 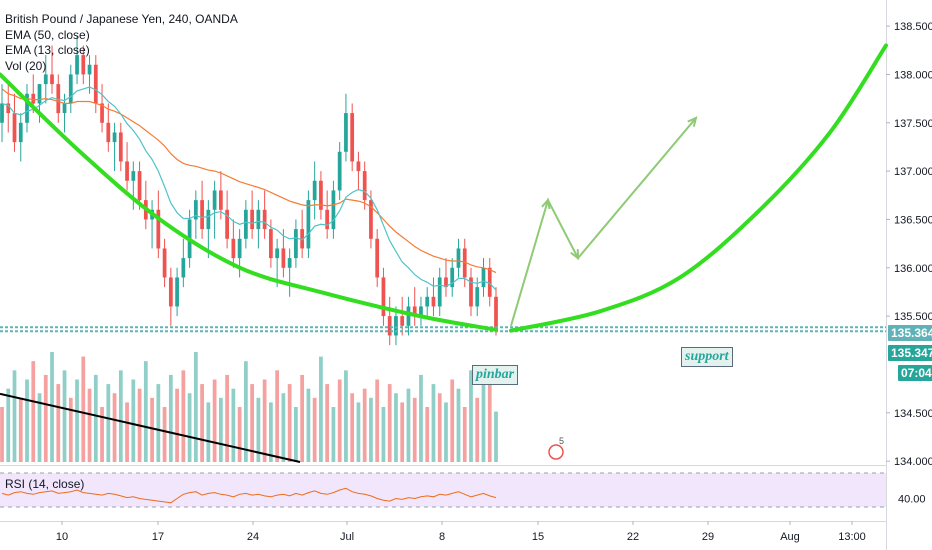 I want to click on time-tick-label: 8, so click(x=442, y=537).